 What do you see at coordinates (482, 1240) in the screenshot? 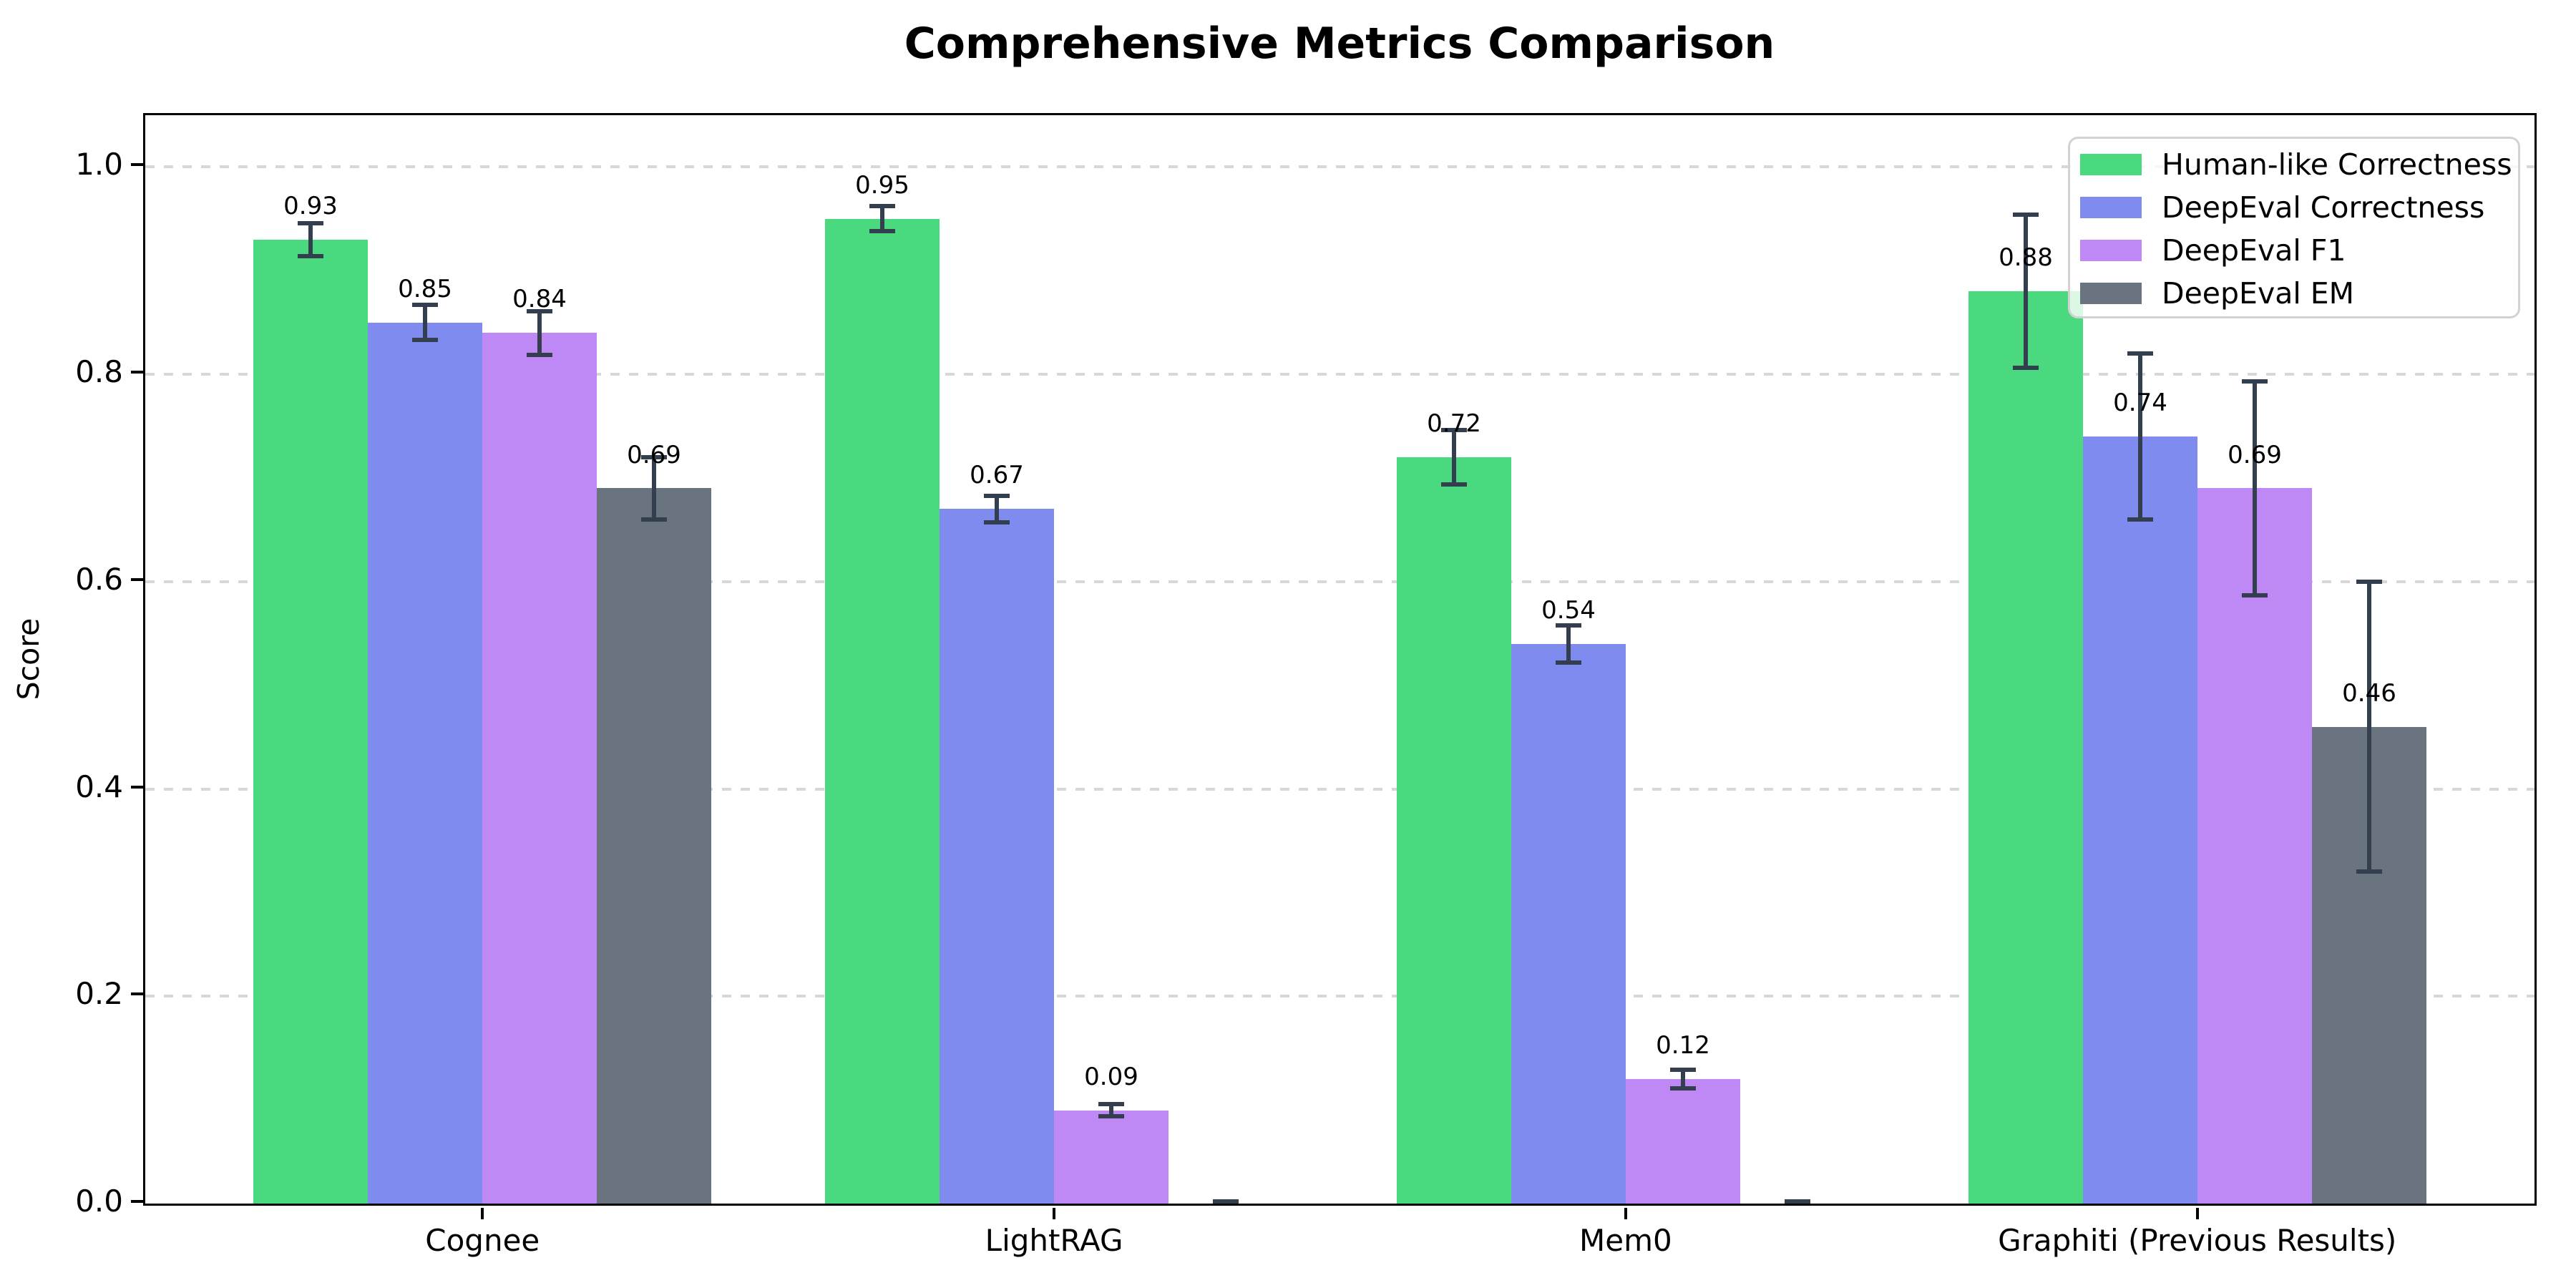
I see `x-tick-label: Cognee` at bounding box center [482, 1240].